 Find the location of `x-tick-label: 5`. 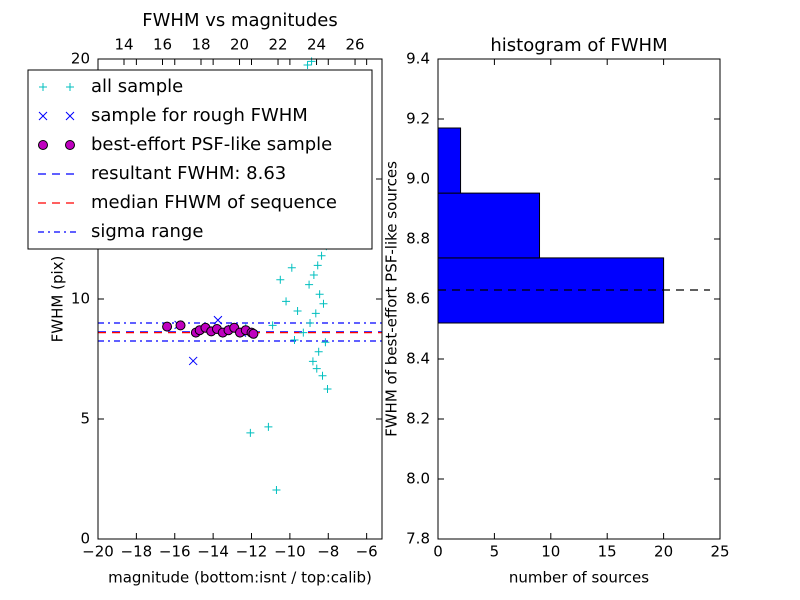

x-tick-label: 5 is located at coordinates (495, 552).